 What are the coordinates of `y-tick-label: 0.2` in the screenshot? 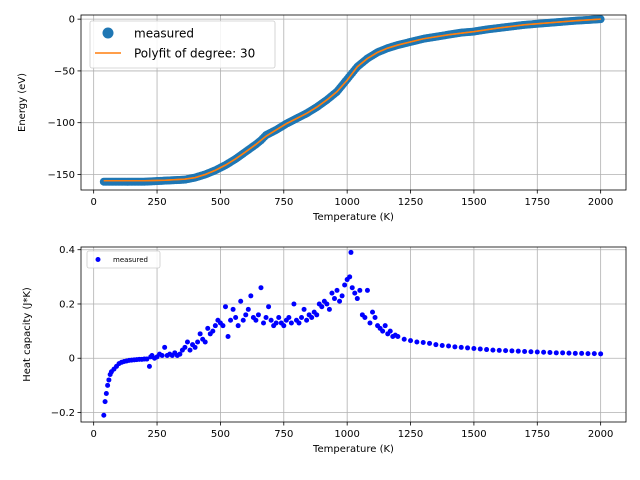 It's located at (67, 304).